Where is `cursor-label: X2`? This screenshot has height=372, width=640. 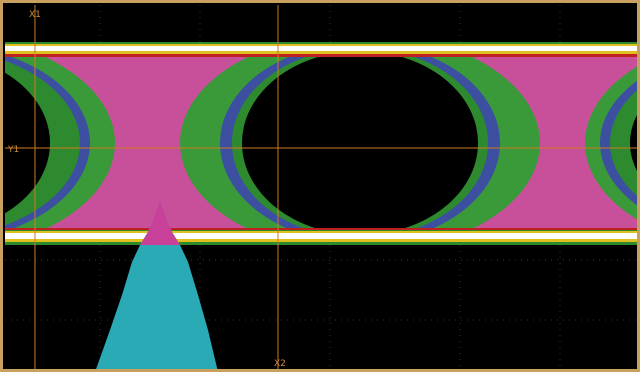 cursor-label: X2 is located at coordinates (280, 364).